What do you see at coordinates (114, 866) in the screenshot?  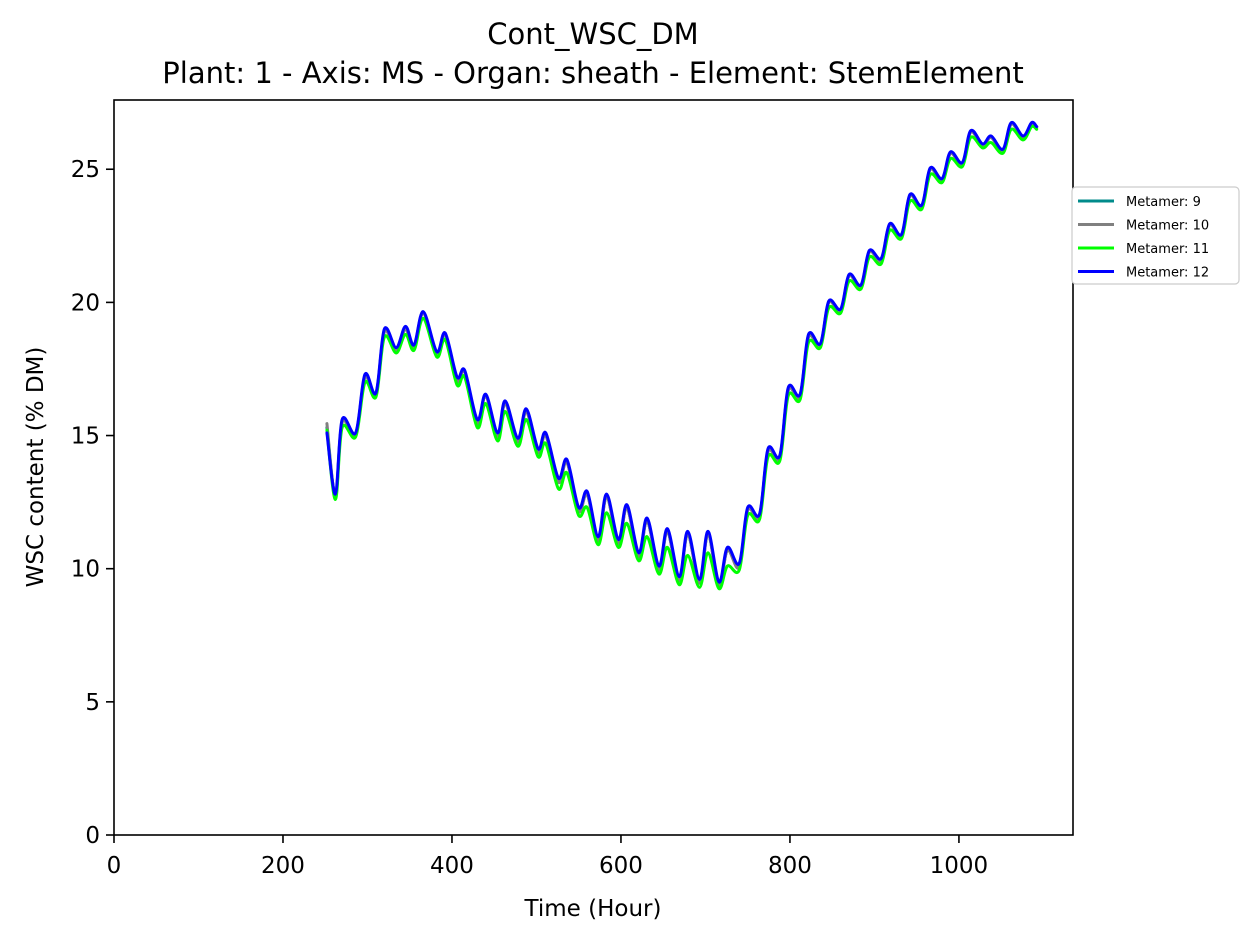 I see `x-tick-label: 0` at bounding box center [114, 866].